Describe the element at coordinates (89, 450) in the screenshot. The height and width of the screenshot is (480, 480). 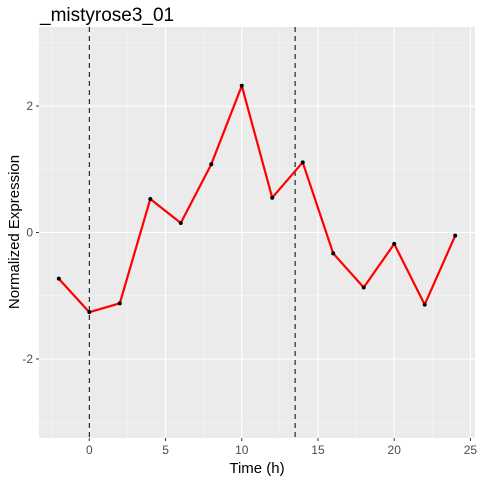
I see `x-tick-label: 0` at that location.